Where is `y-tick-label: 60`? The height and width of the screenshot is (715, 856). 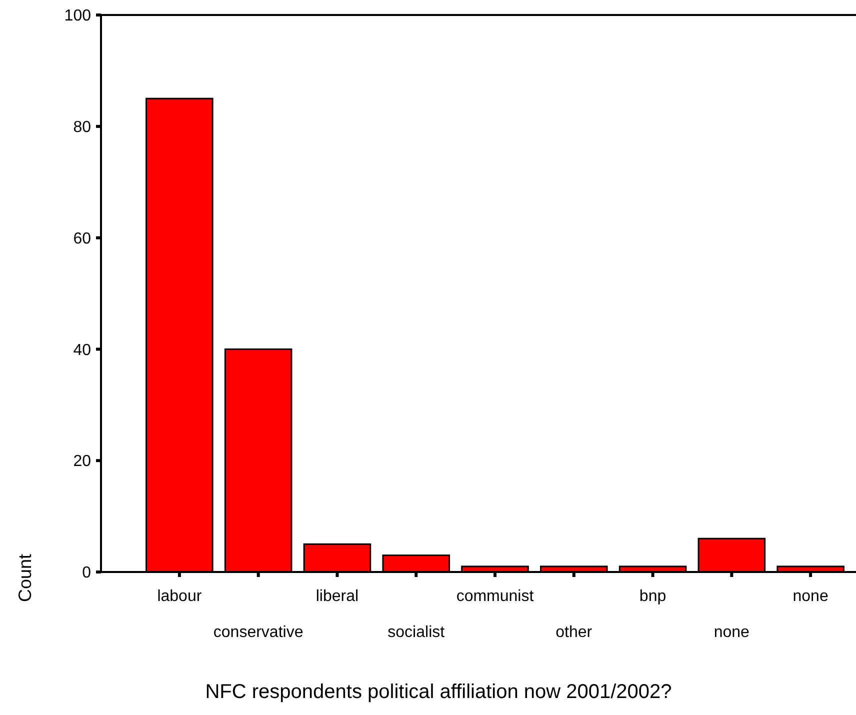 y-tick-label: 60 is located at coordinates (82, 239).